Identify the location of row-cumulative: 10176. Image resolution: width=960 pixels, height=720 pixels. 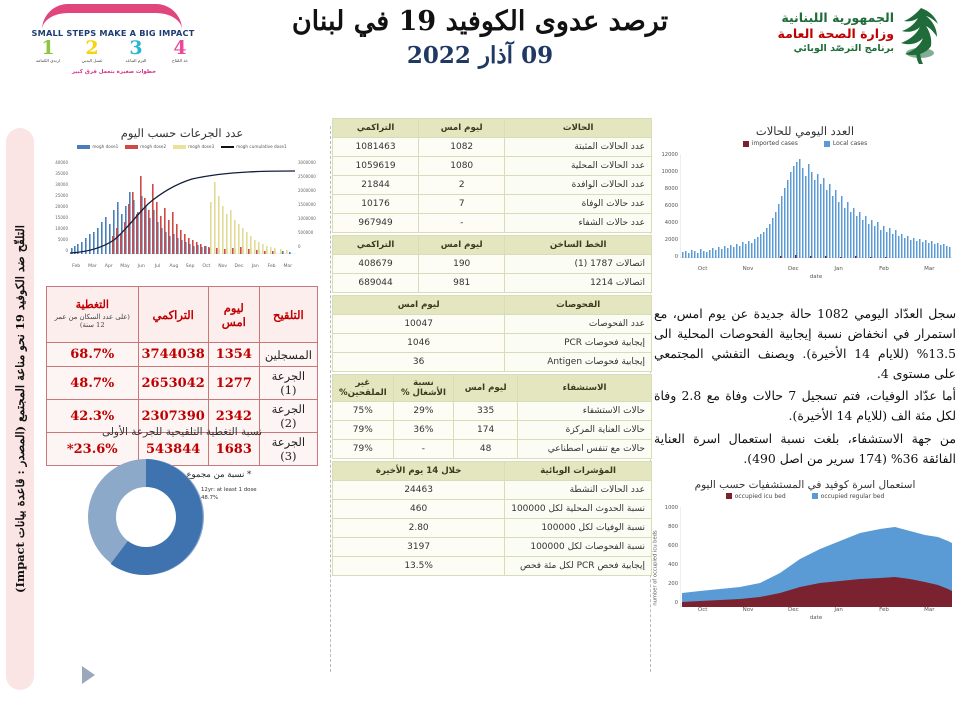
(375, 204).